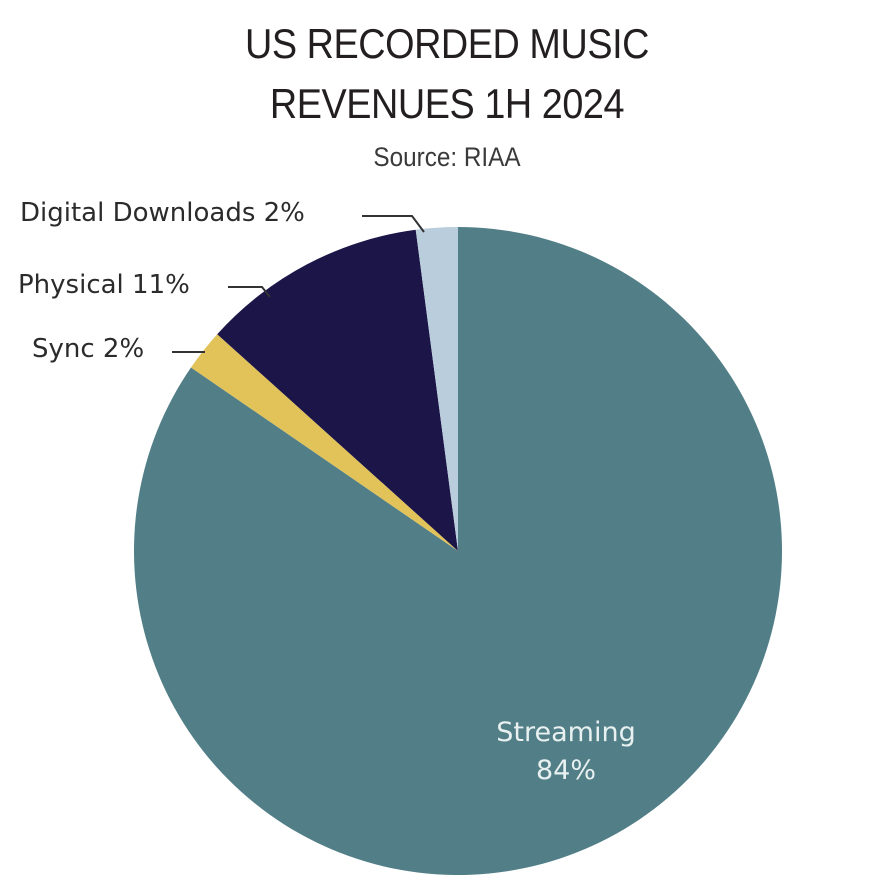  I want to click on chart-subtitle-source: Source: RIAA, so click(447, 157).